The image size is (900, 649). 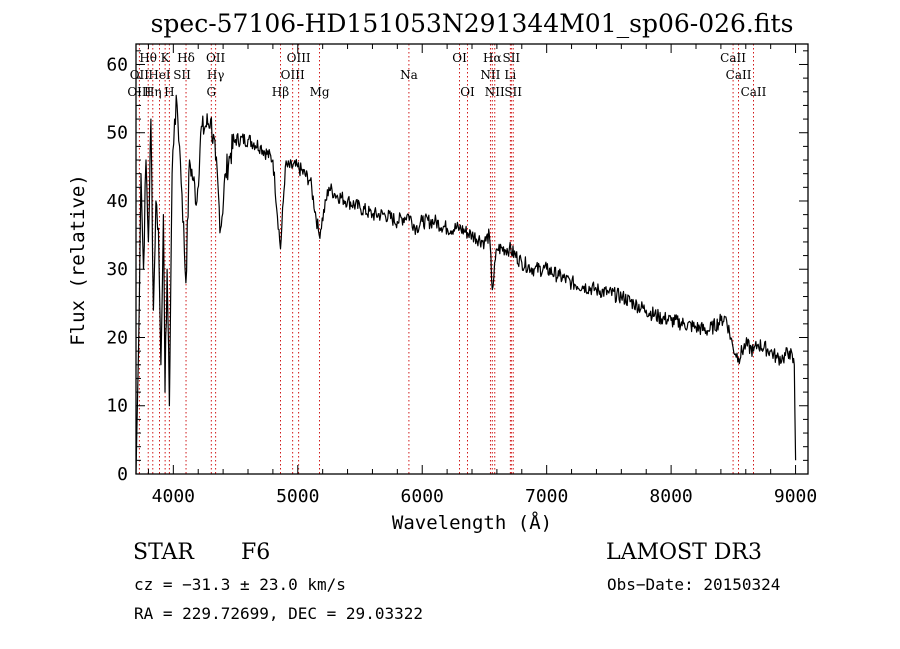 What do you see at coordinates (409, 75) in the screenshot?
I see `line-label: Na` at bounding box center [409, 75].